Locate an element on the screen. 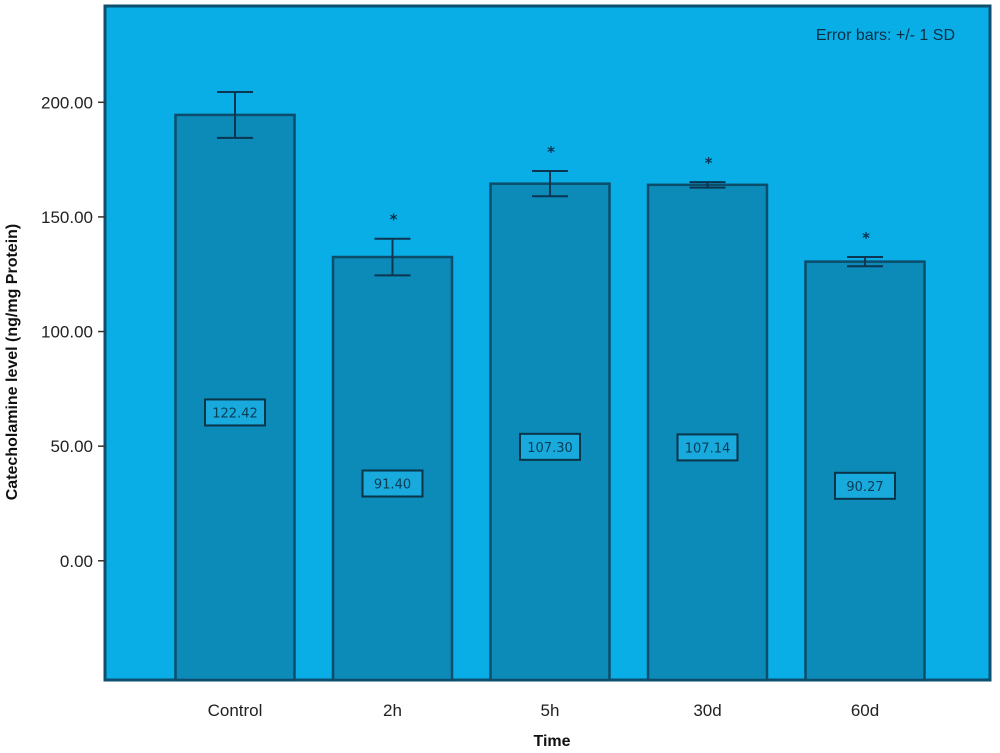  data-label: 91.40 is located at coordinates (392, 485).